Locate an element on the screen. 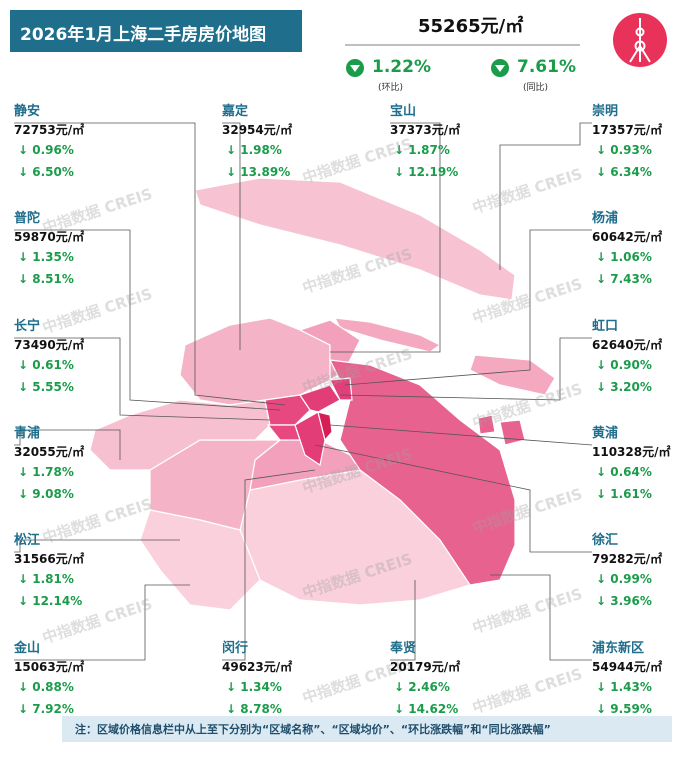 The image size is (692, 757). avg-price: 55265元/㎡ is located at coordinates (471, 26).